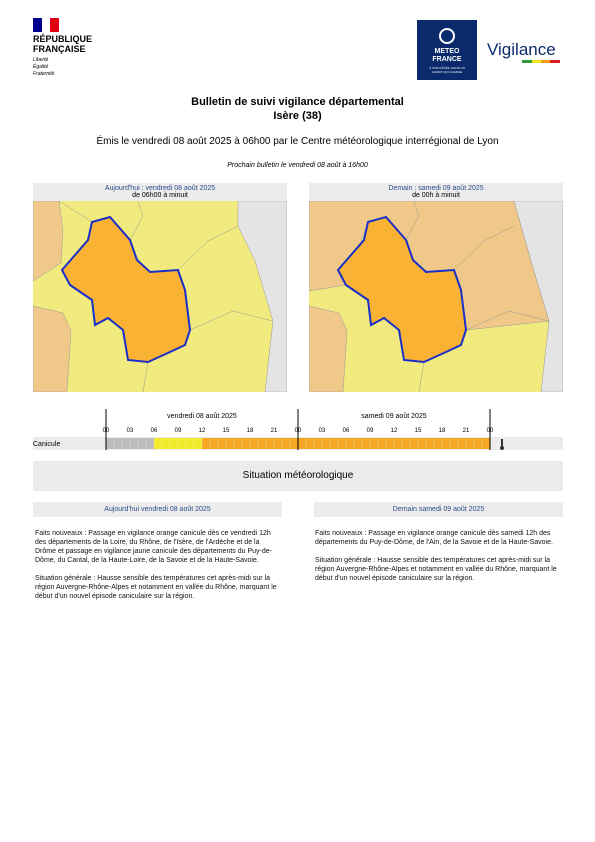  I want to click on column-heading: Demain samedi 09 août 2025, so click(438, 509).